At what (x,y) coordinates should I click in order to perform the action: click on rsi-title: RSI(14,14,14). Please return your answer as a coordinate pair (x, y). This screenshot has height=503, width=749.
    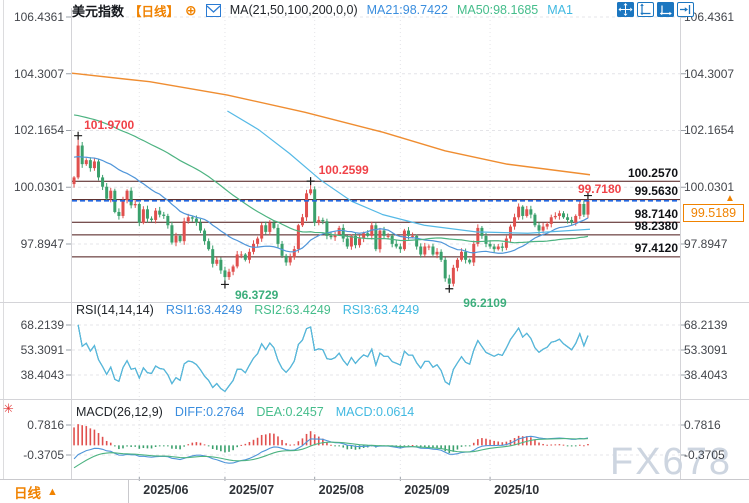
    Looking at the image, I should click on (115, 310).